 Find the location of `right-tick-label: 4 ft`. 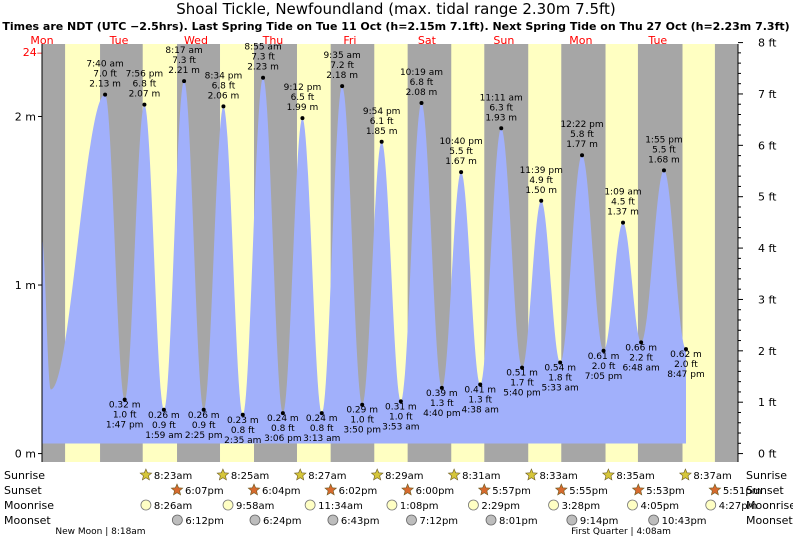

right-tick-label: 4 ft is located at coordinates (767, 248).